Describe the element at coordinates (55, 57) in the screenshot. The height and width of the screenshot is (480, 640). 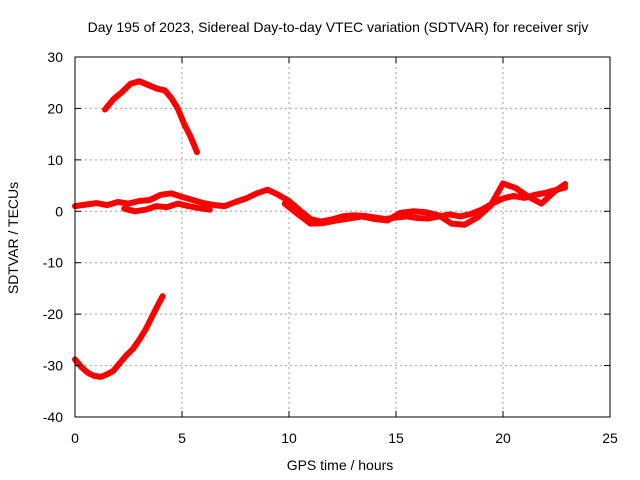
I see `y-tick-label: 30` at that location.